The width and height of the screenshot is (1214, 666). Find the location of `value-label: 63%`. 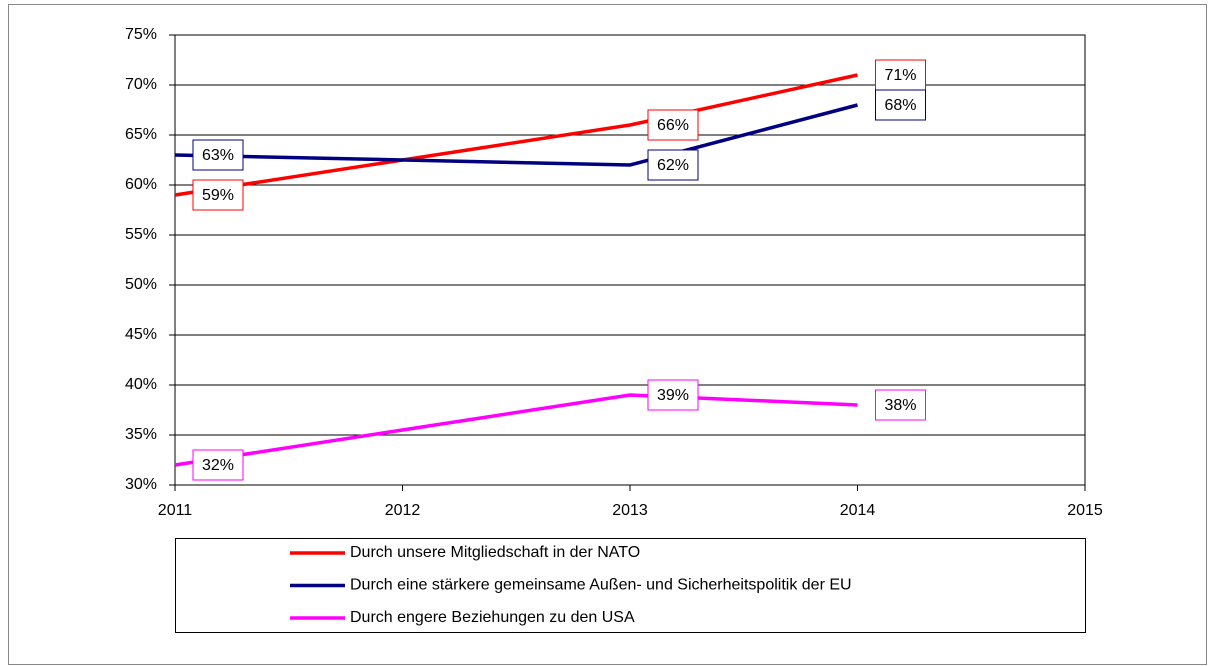

value-label: 63% is located at coordinates (218, 155).